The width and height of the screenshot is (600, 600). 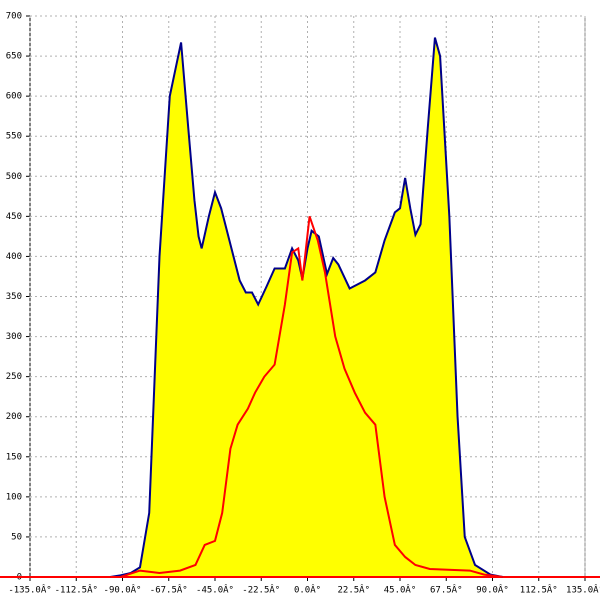 I want to click on y-tick-label: 500, so click(x=14, y=177).